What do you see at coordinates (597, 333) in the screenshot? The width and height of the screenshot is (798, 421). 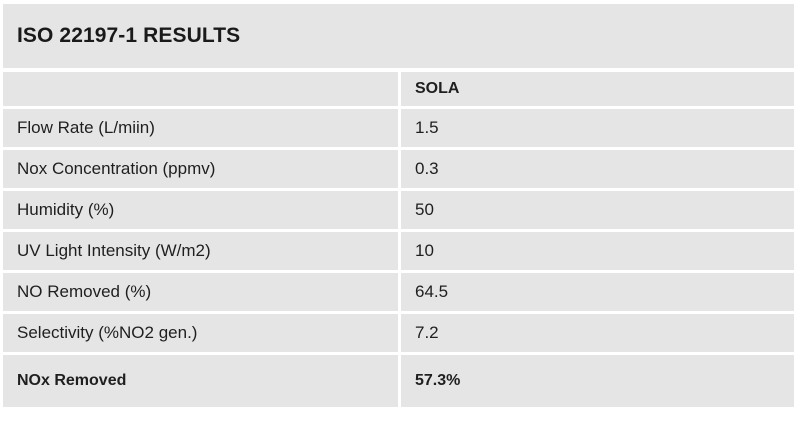 I see `row-value: 7.2` at bounding box center [597, 333].